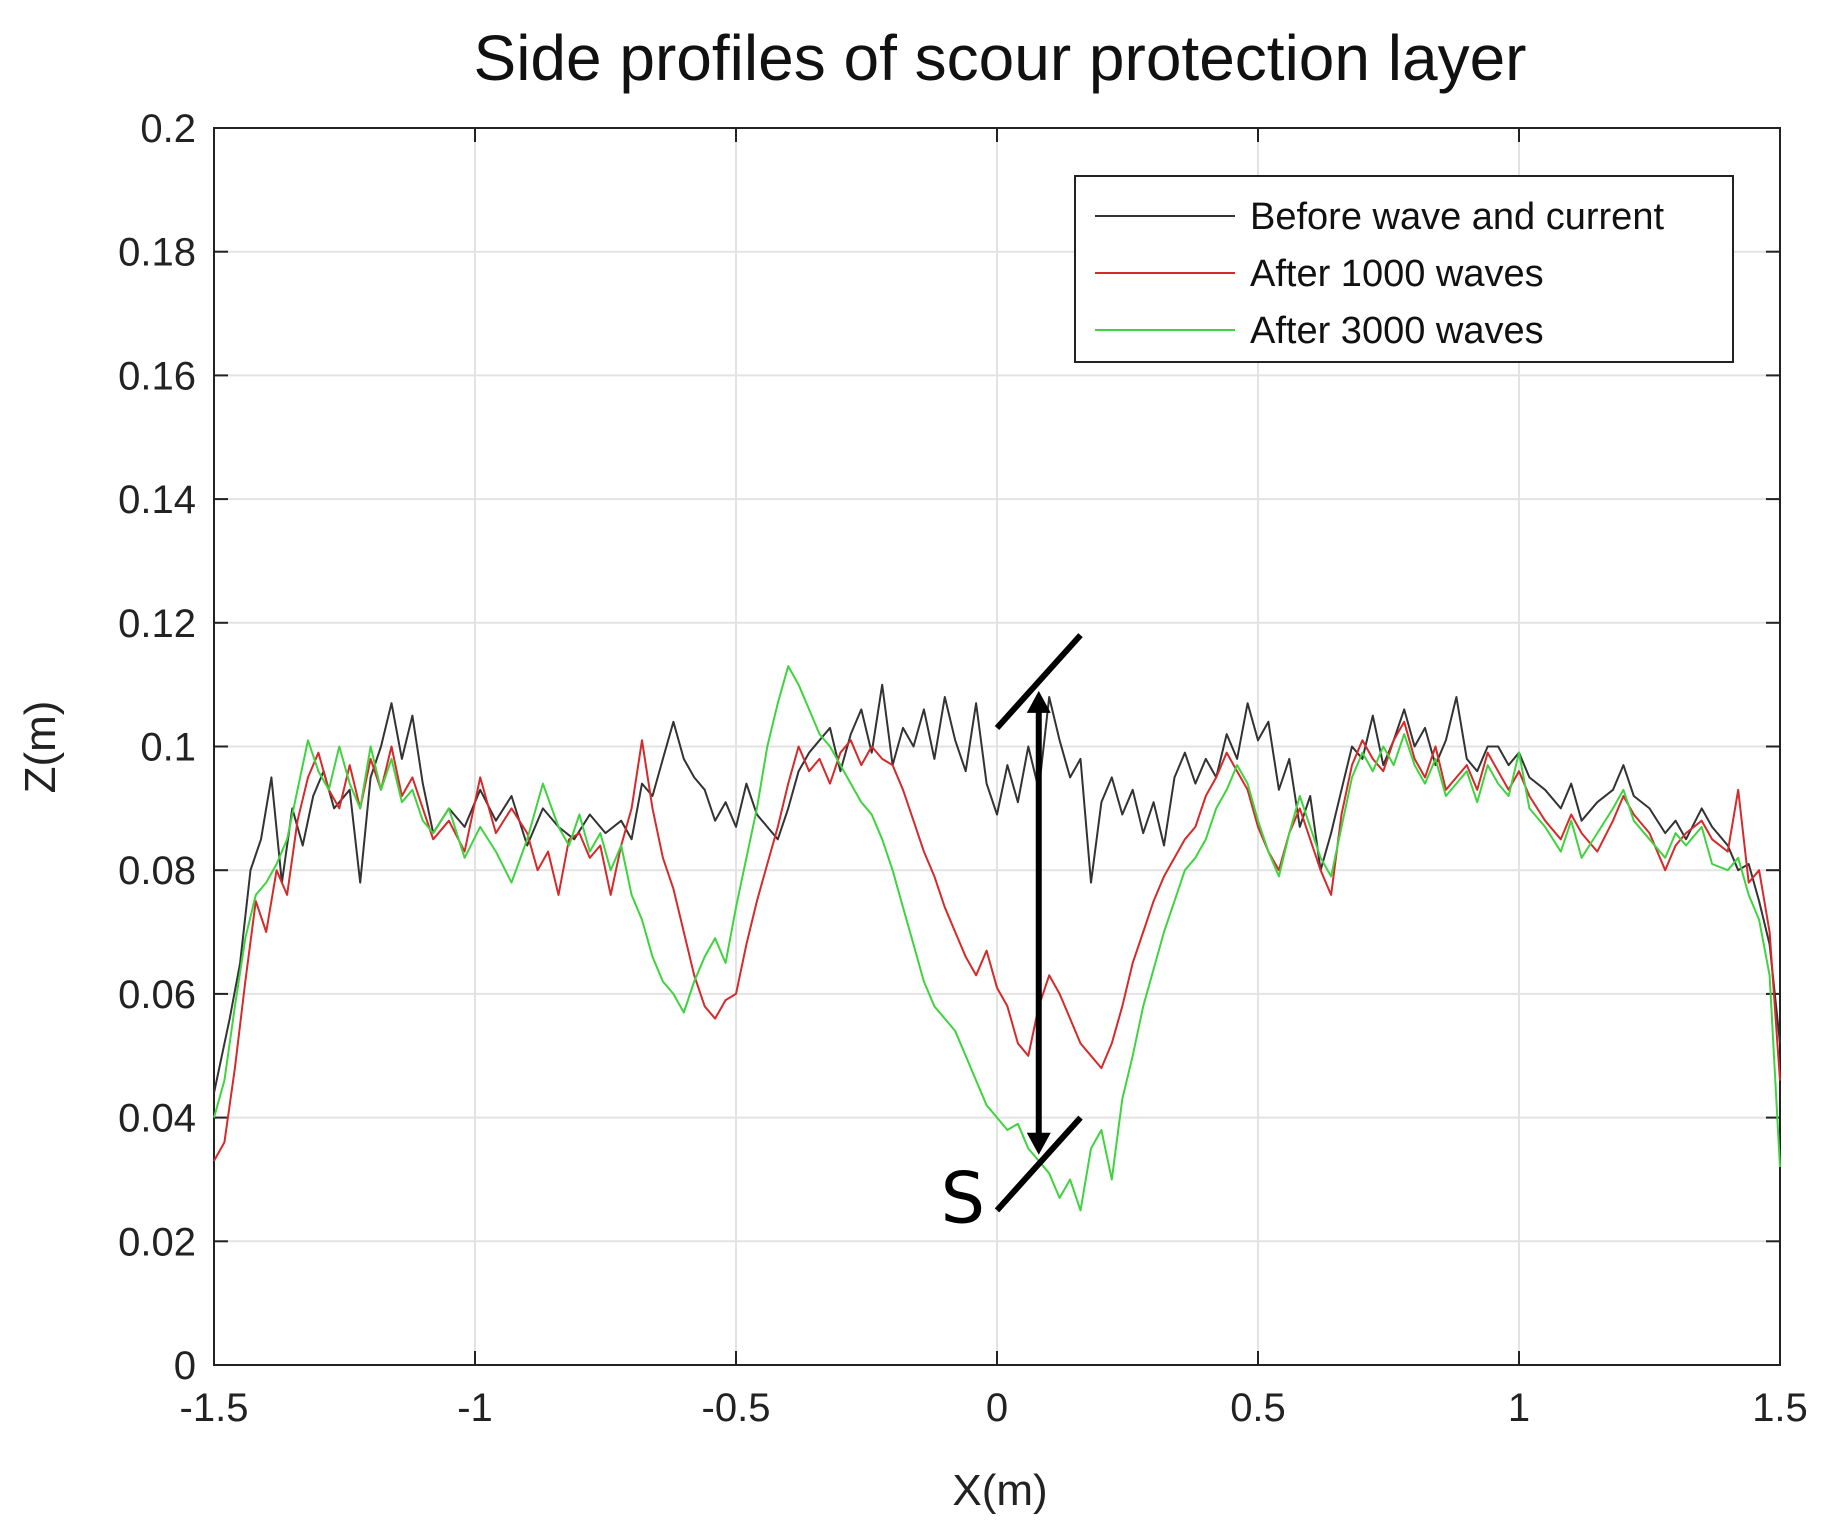 The width and height of the screenshot is (1833, 1531). What do you see at coordinates (997, 1408) in the screenshot?
I see `x-tick-label: 0` at bounding box center [997, 1408].